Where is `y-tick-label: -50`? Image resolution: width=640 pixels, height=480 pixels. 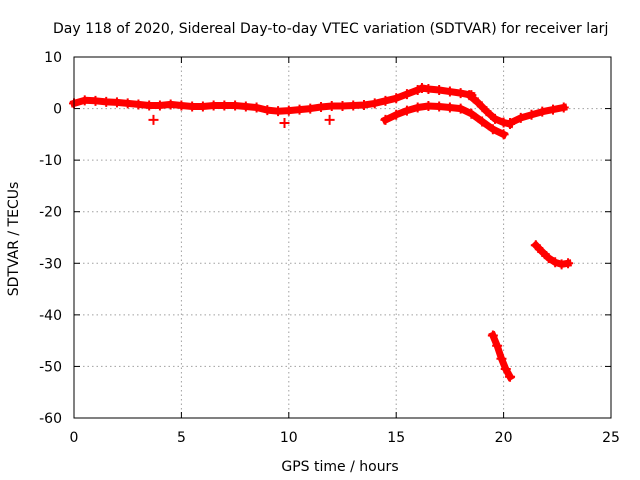
y-tick-label: -50 is located at coordinates (50, 367).